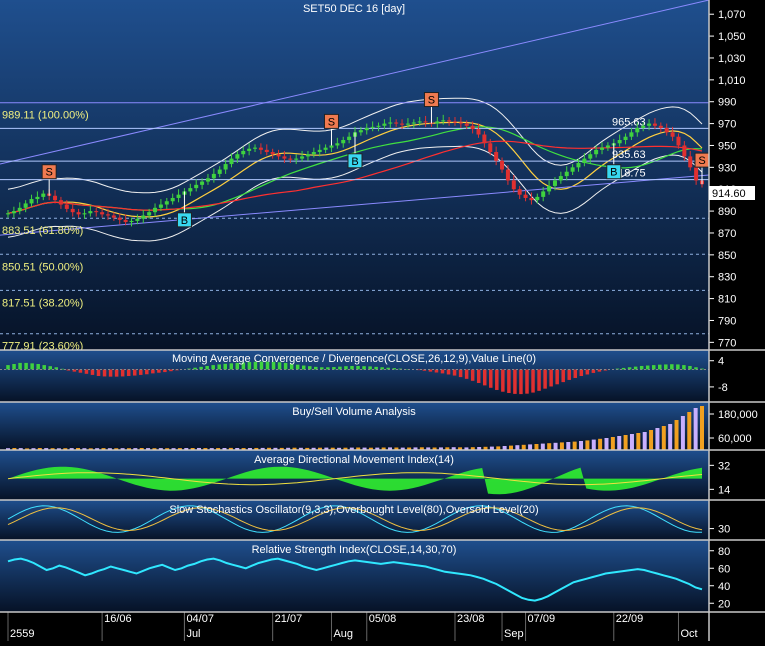 The width and height of the screenshot is (765, 646). Describe the element at coordinates (721, 362) in the screenshot. I see `y-tick-label: 4` at that location.